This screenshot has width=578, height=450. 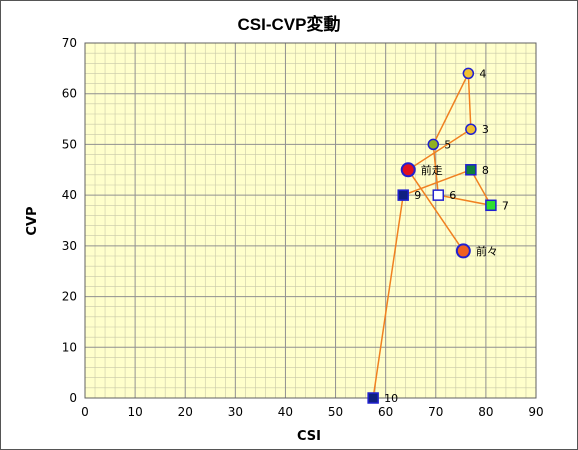 What do you see at coordinates (32, 220) in the screenshot?
I see `y-axis-label: CVP` at bounding box center [32, 220].